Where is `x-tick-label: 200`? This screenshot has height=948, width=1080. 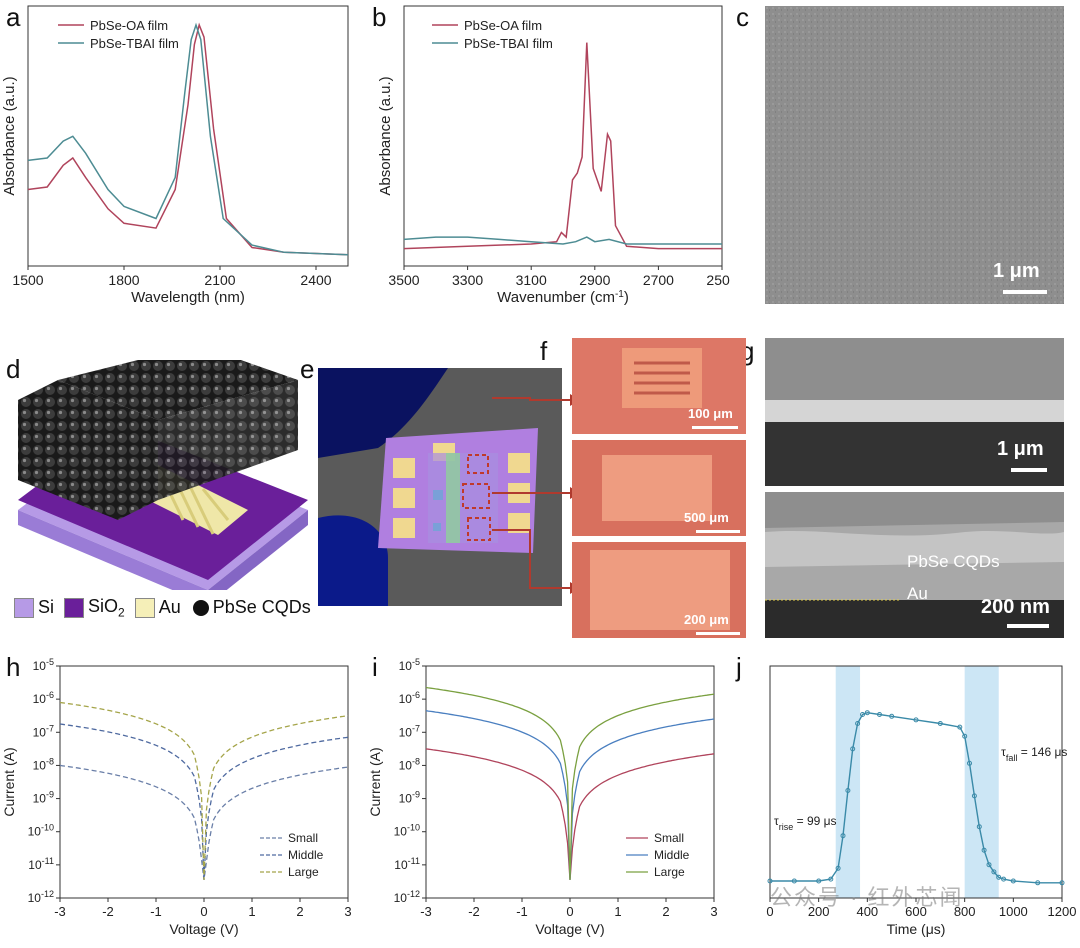 x-tick-label: 200 is located at coordinates (819, 911).